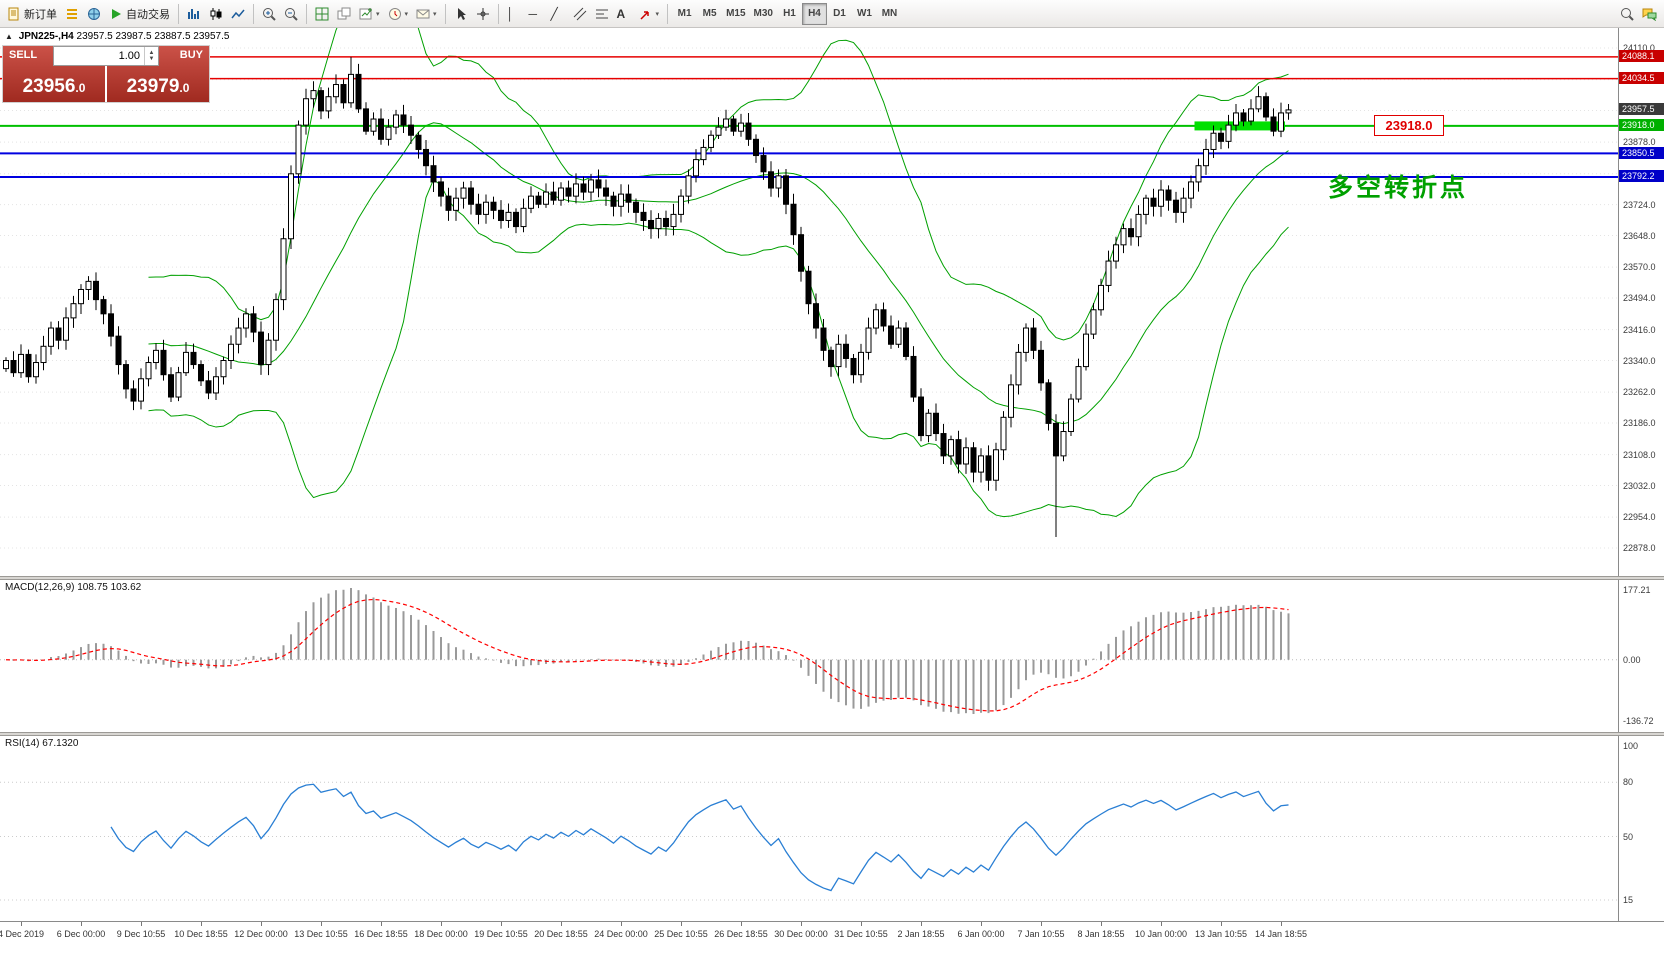  What do you see at coordinates (510, 13) in the screenshot?
I see `vertical-line-icon: │` at bounding box center [510, 13].